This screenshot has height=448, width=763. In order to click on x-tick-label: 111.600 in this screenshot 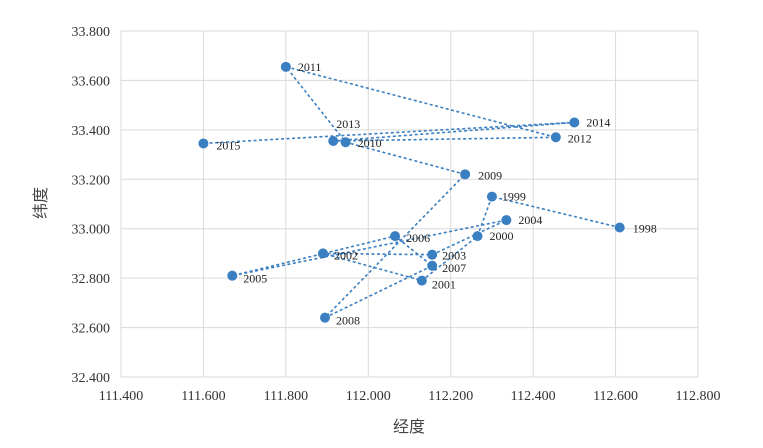, I will do `click(203, 396)`.